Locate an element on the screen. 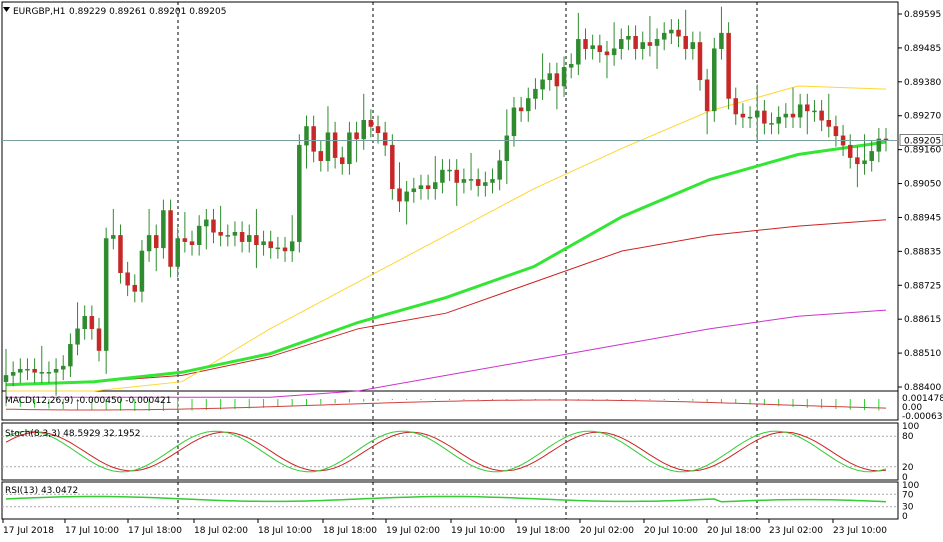 The width and height of the screenshot is (943, 542). y-tick-label: 0.89160 is located at coordinates (922, 151).